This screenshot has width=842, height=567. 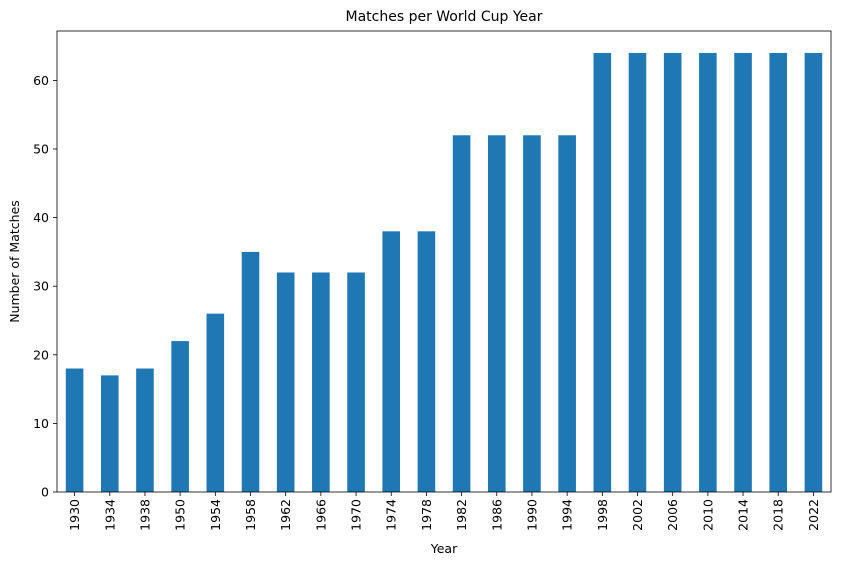 What do you see at coordinates (778, 272) in the screenshot?
I see `bar-2018` at bounding box center [778, 272].